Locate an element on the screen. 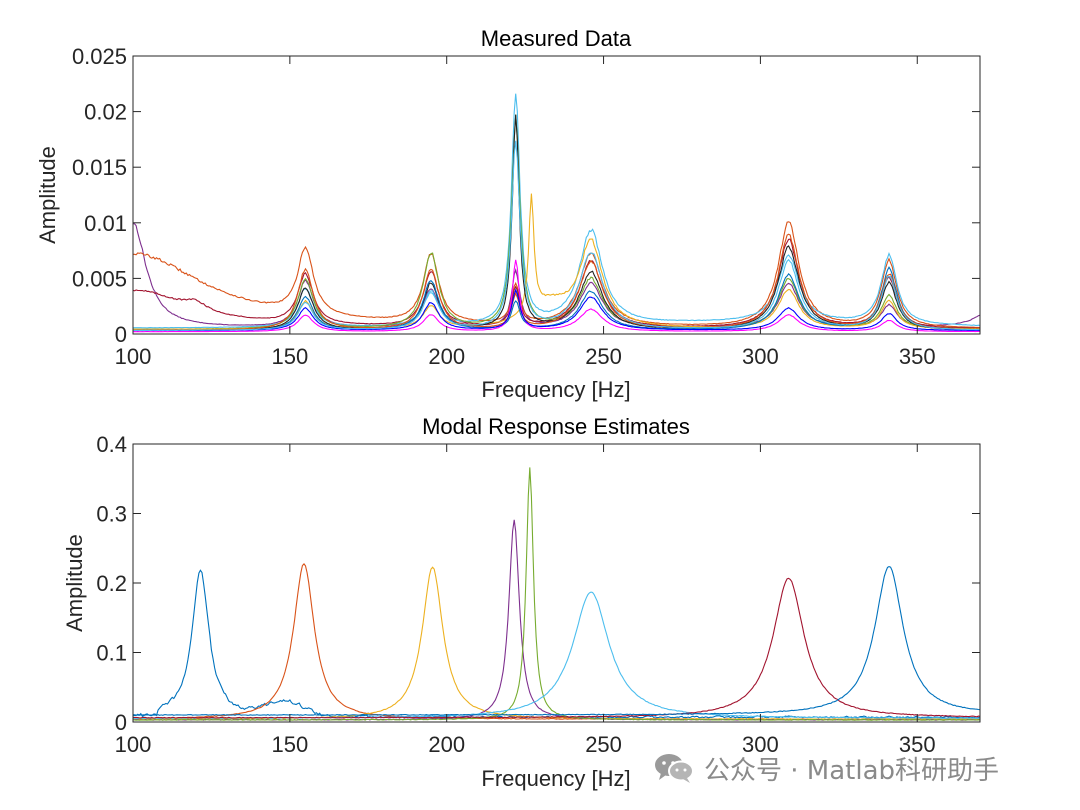 The height and width of the screenshot is (810, 1080). y-tick-label: 0.015 is located at coordinates (99, 167).